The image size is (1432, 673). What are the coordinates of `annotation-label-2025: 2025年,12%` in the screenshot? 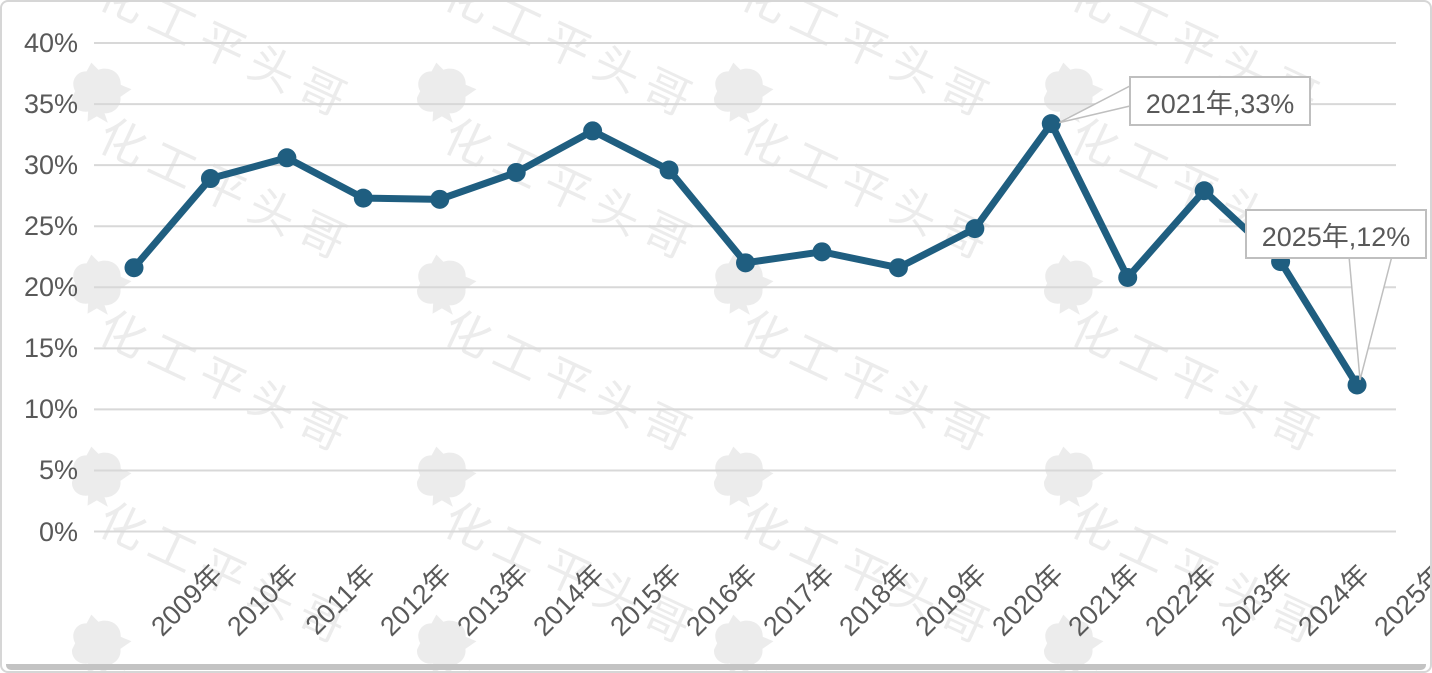 It's located at (1336, 236).